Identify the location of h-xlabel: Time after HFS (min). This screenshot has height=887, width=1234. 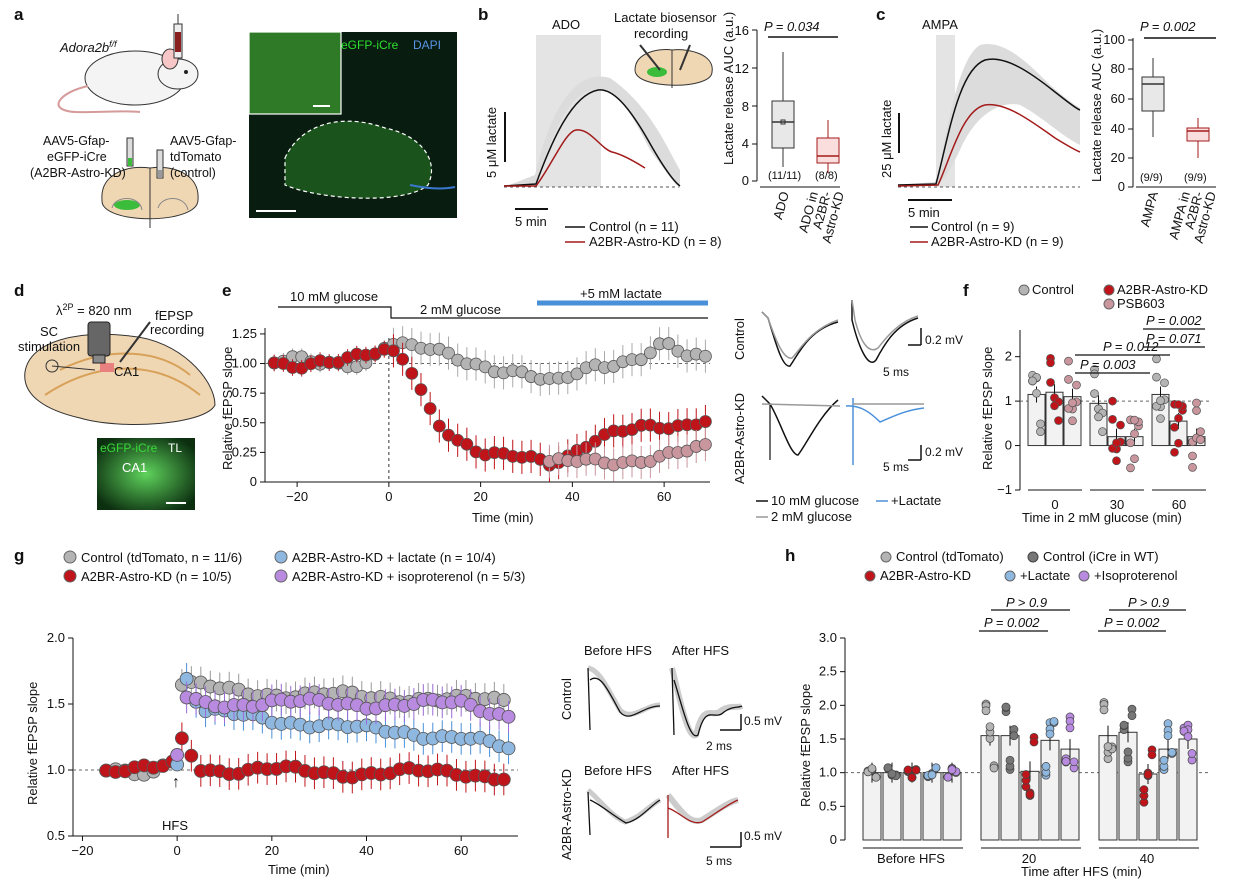
(1081, 871).